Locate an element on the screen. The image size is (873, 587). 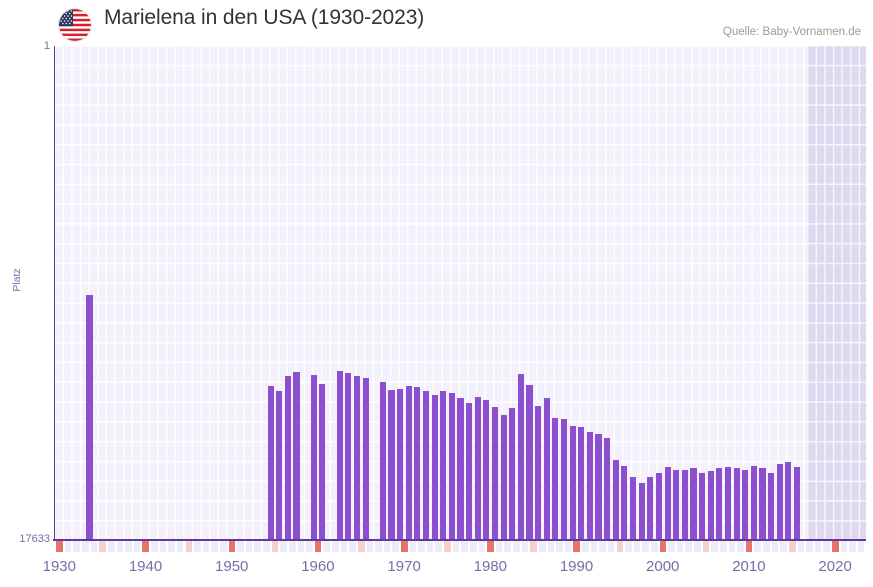
x-tick-1933 is located at coordinates (85, 546).